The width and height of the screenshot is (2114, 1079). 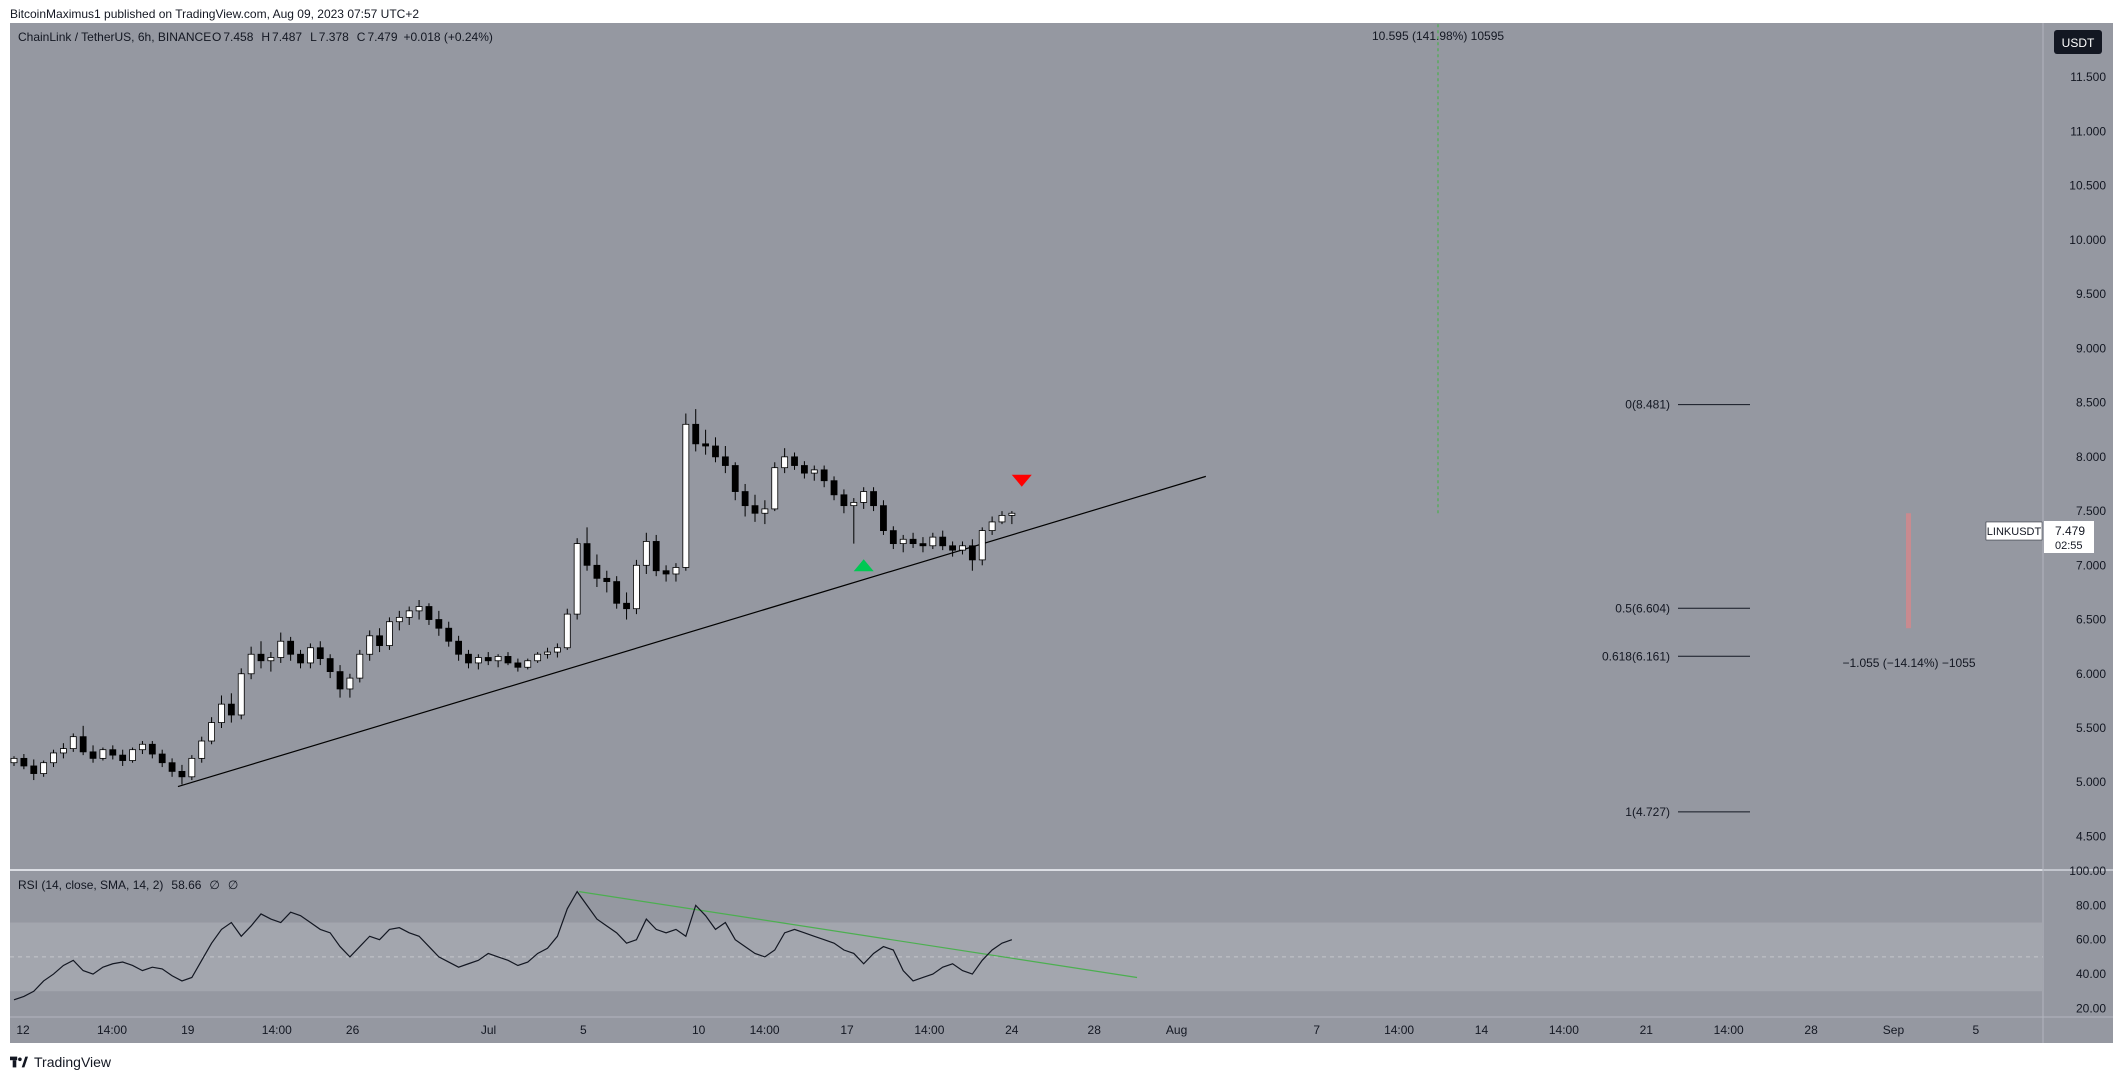 I want to click on legend-c-label: C, so click(x=361, y=37).